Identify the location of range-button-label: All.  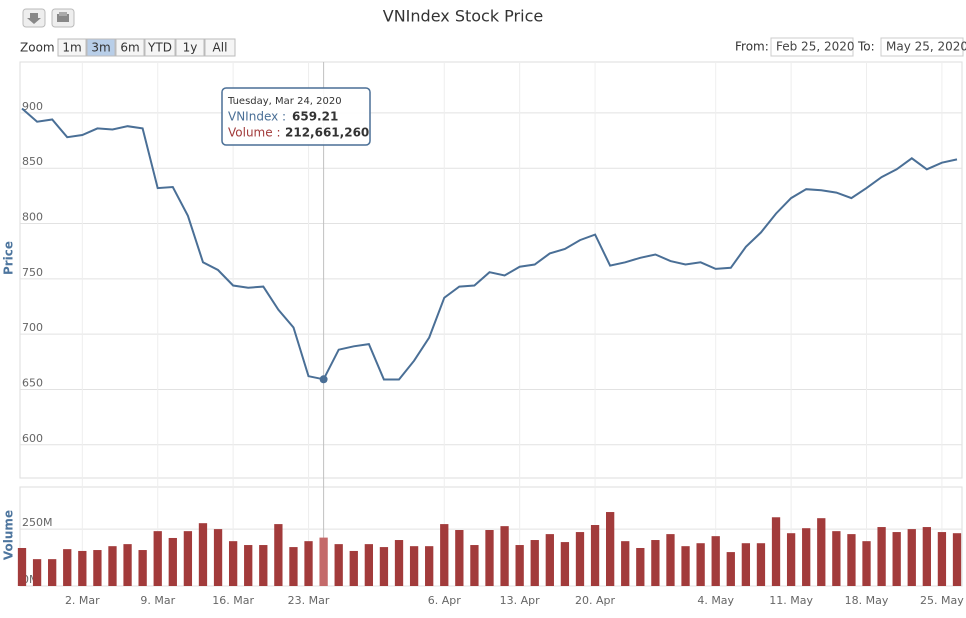
(220, 48).